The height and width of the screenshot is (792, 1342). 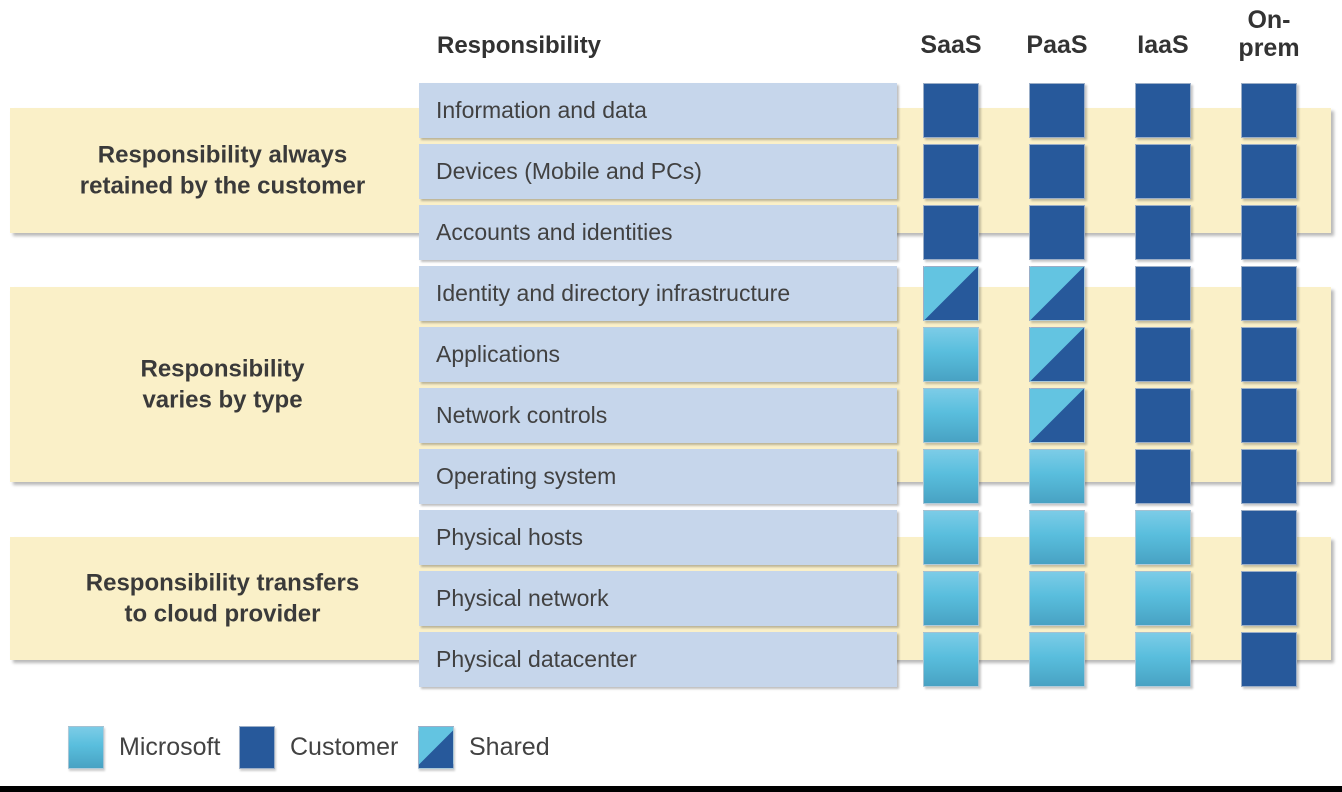 I want to click on column-header-saas: SaaS, so click(x=951, y=45).